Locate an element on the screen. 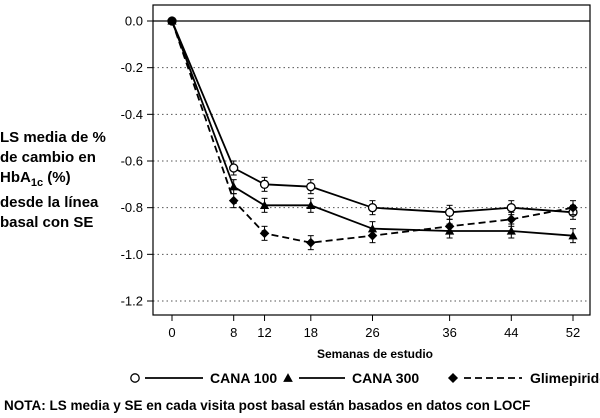 This screenshot has width=600, height=418. x-axis-label: Semanas de estudio is located at coordinates (375, 354).